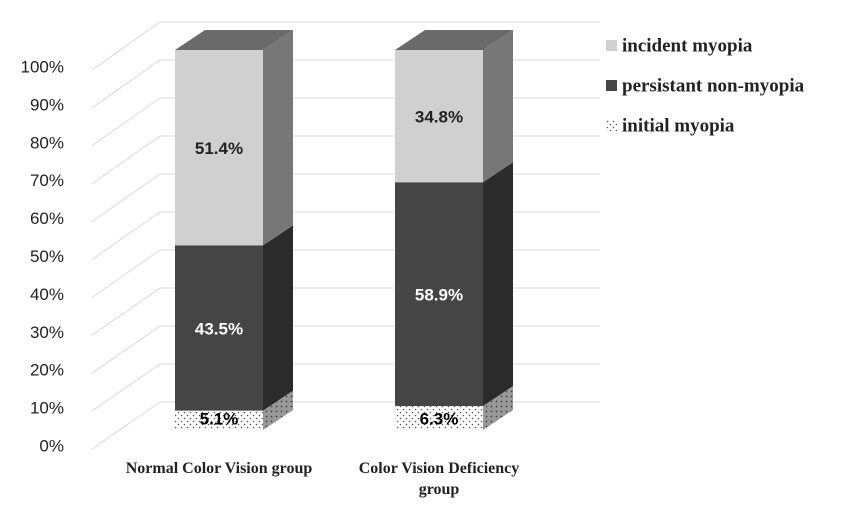  Describe the element at coordinates (47, 294) in the screenshot. I see `y-tick-label: 40%` at that location.